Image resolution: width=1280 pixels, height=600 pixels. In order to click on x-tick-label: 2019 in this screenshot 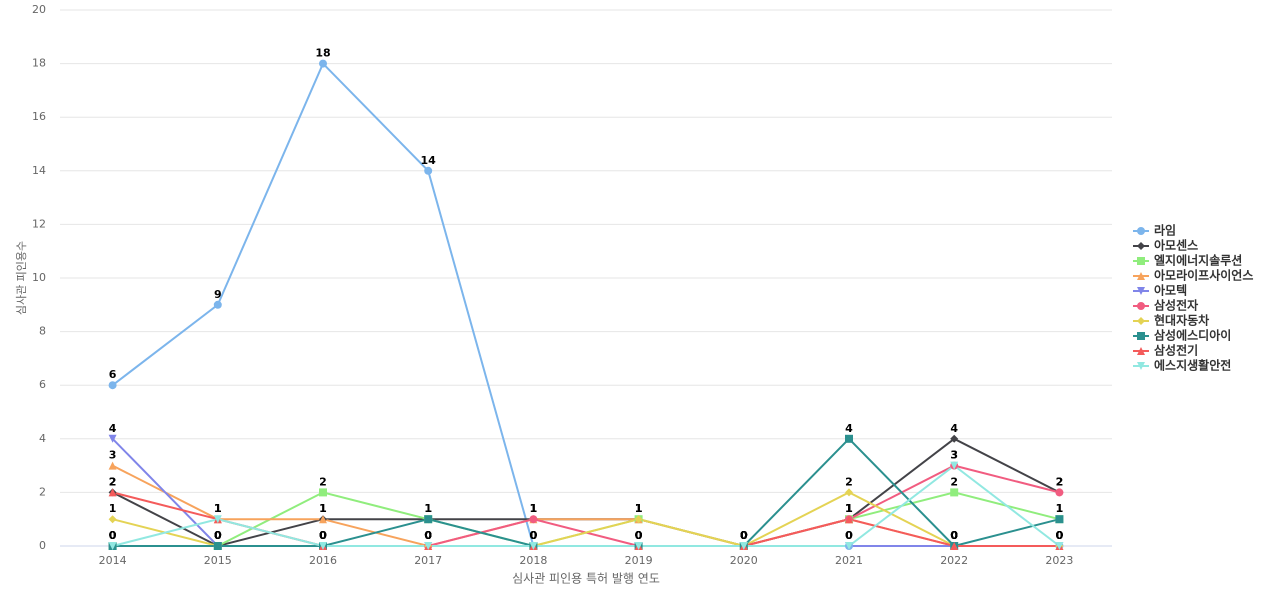, I will do `click(639, 560)`.